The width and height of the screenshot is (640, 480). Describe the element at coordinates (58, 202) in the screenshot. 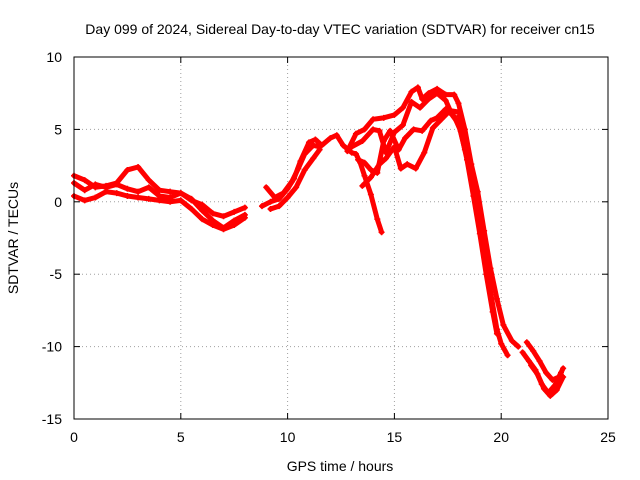

I see `y-tick-label: 0` at that location.